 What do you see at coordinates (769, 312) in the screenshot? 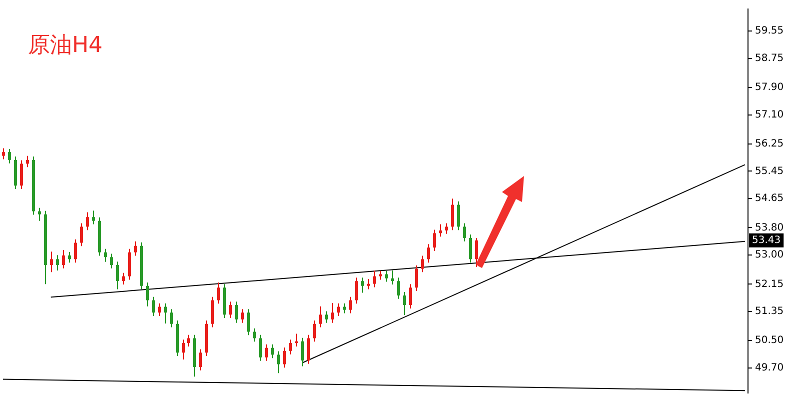
I see `y-tick-label: 51.35` at bounding box center [769, 312].